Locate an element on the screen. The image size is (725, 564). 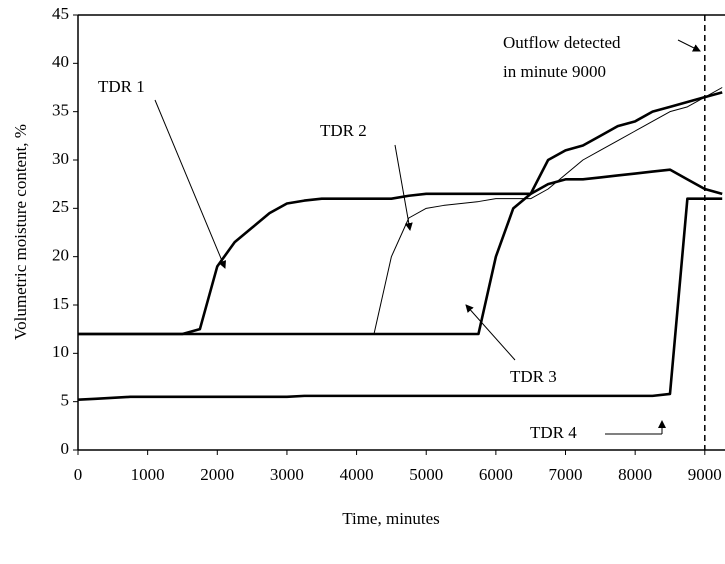
y-axis-label: Volumetric moisture content, % is located at coordinates (20, 232).